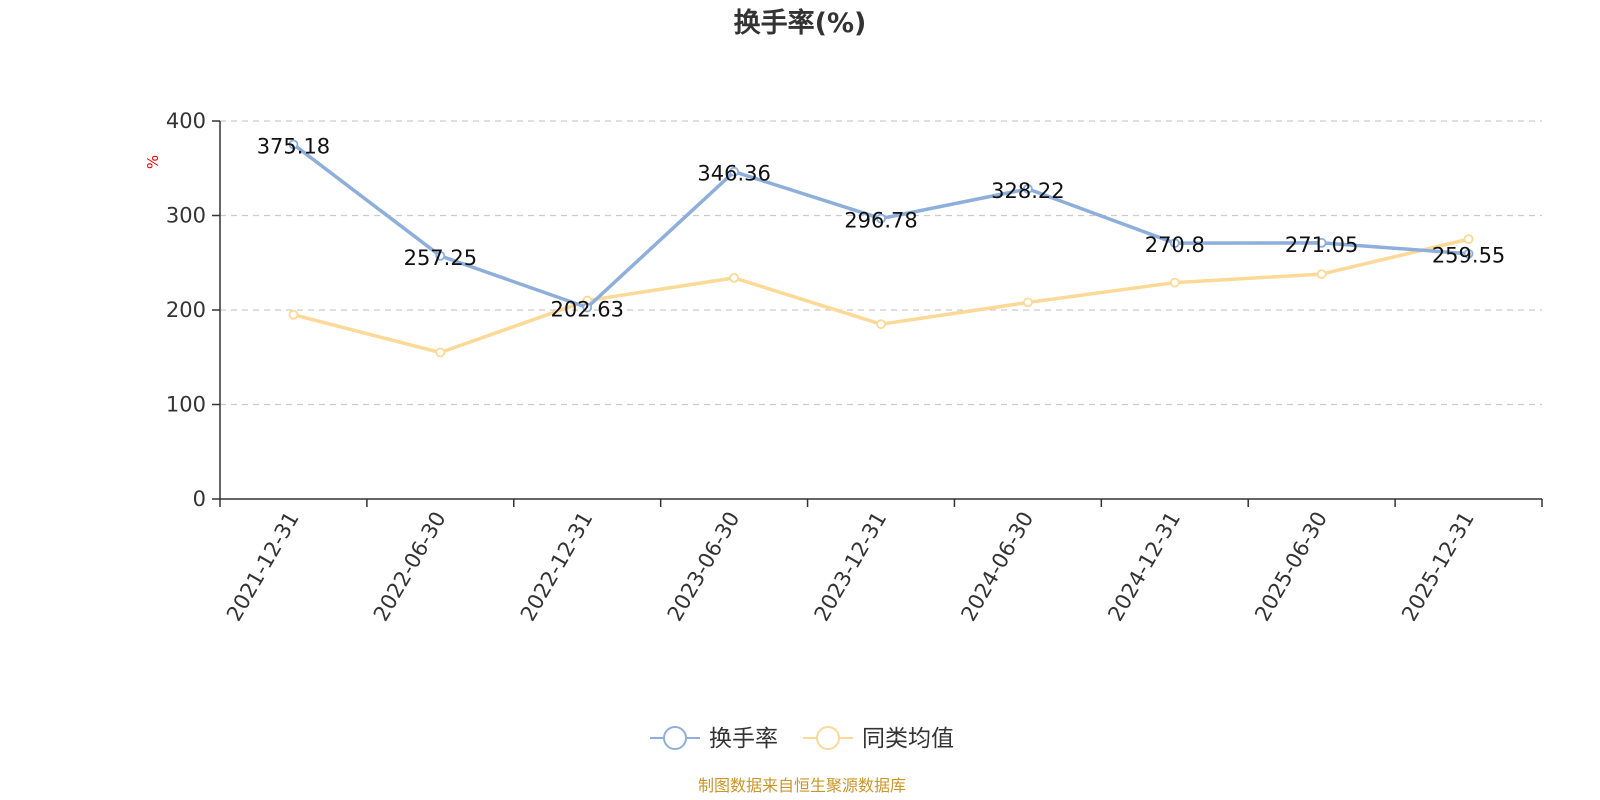  What do you see at coordinates (557, 567) in the screenshot?
I see `x-tick-label: 2022-12-31` at bounding box center [557, 567].